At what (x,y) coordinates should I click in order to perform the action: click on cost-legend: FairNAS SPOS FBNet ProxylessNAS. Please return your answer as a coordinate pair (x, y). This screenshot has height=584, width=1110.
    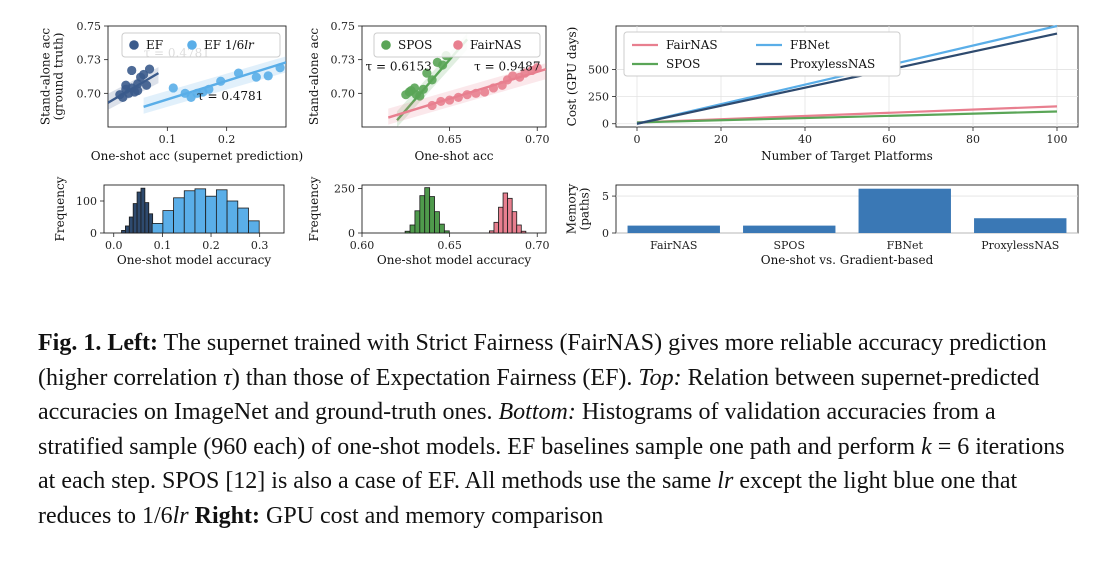
    Looking at the image, I should click on (762, 54).